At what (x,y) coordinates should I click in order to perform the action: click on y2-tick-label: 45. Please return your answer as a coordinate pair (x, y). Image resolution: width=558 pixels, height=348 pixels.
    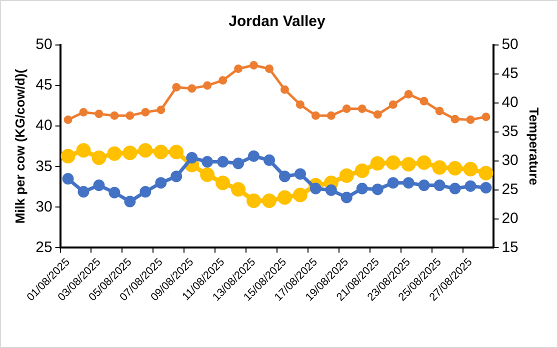
    Looking at the image, I should click on (510, 73).